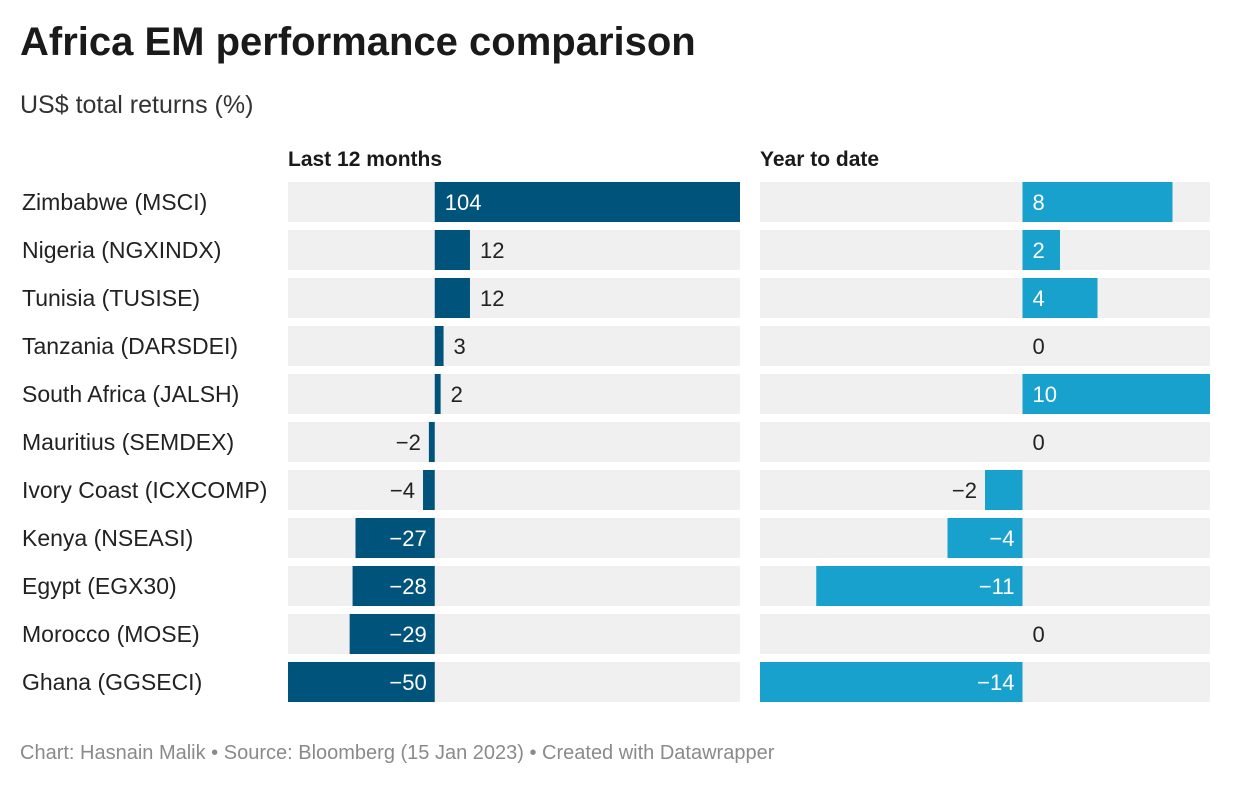 The height and width of the screenshot is (788, 1240). What do you see at coordinates (107, 538) in the screenshot?
I see `row-label: Kenya (NSEASI)` at bounding box center [107, 538].